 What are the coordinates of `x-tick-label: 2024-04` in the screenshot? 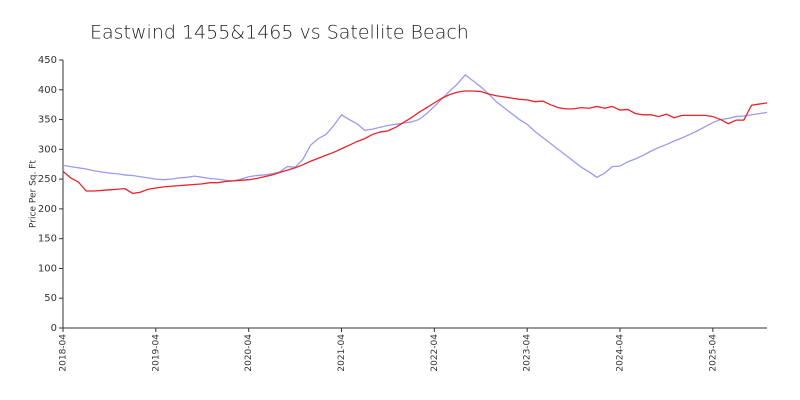 It's located at (621, 353).